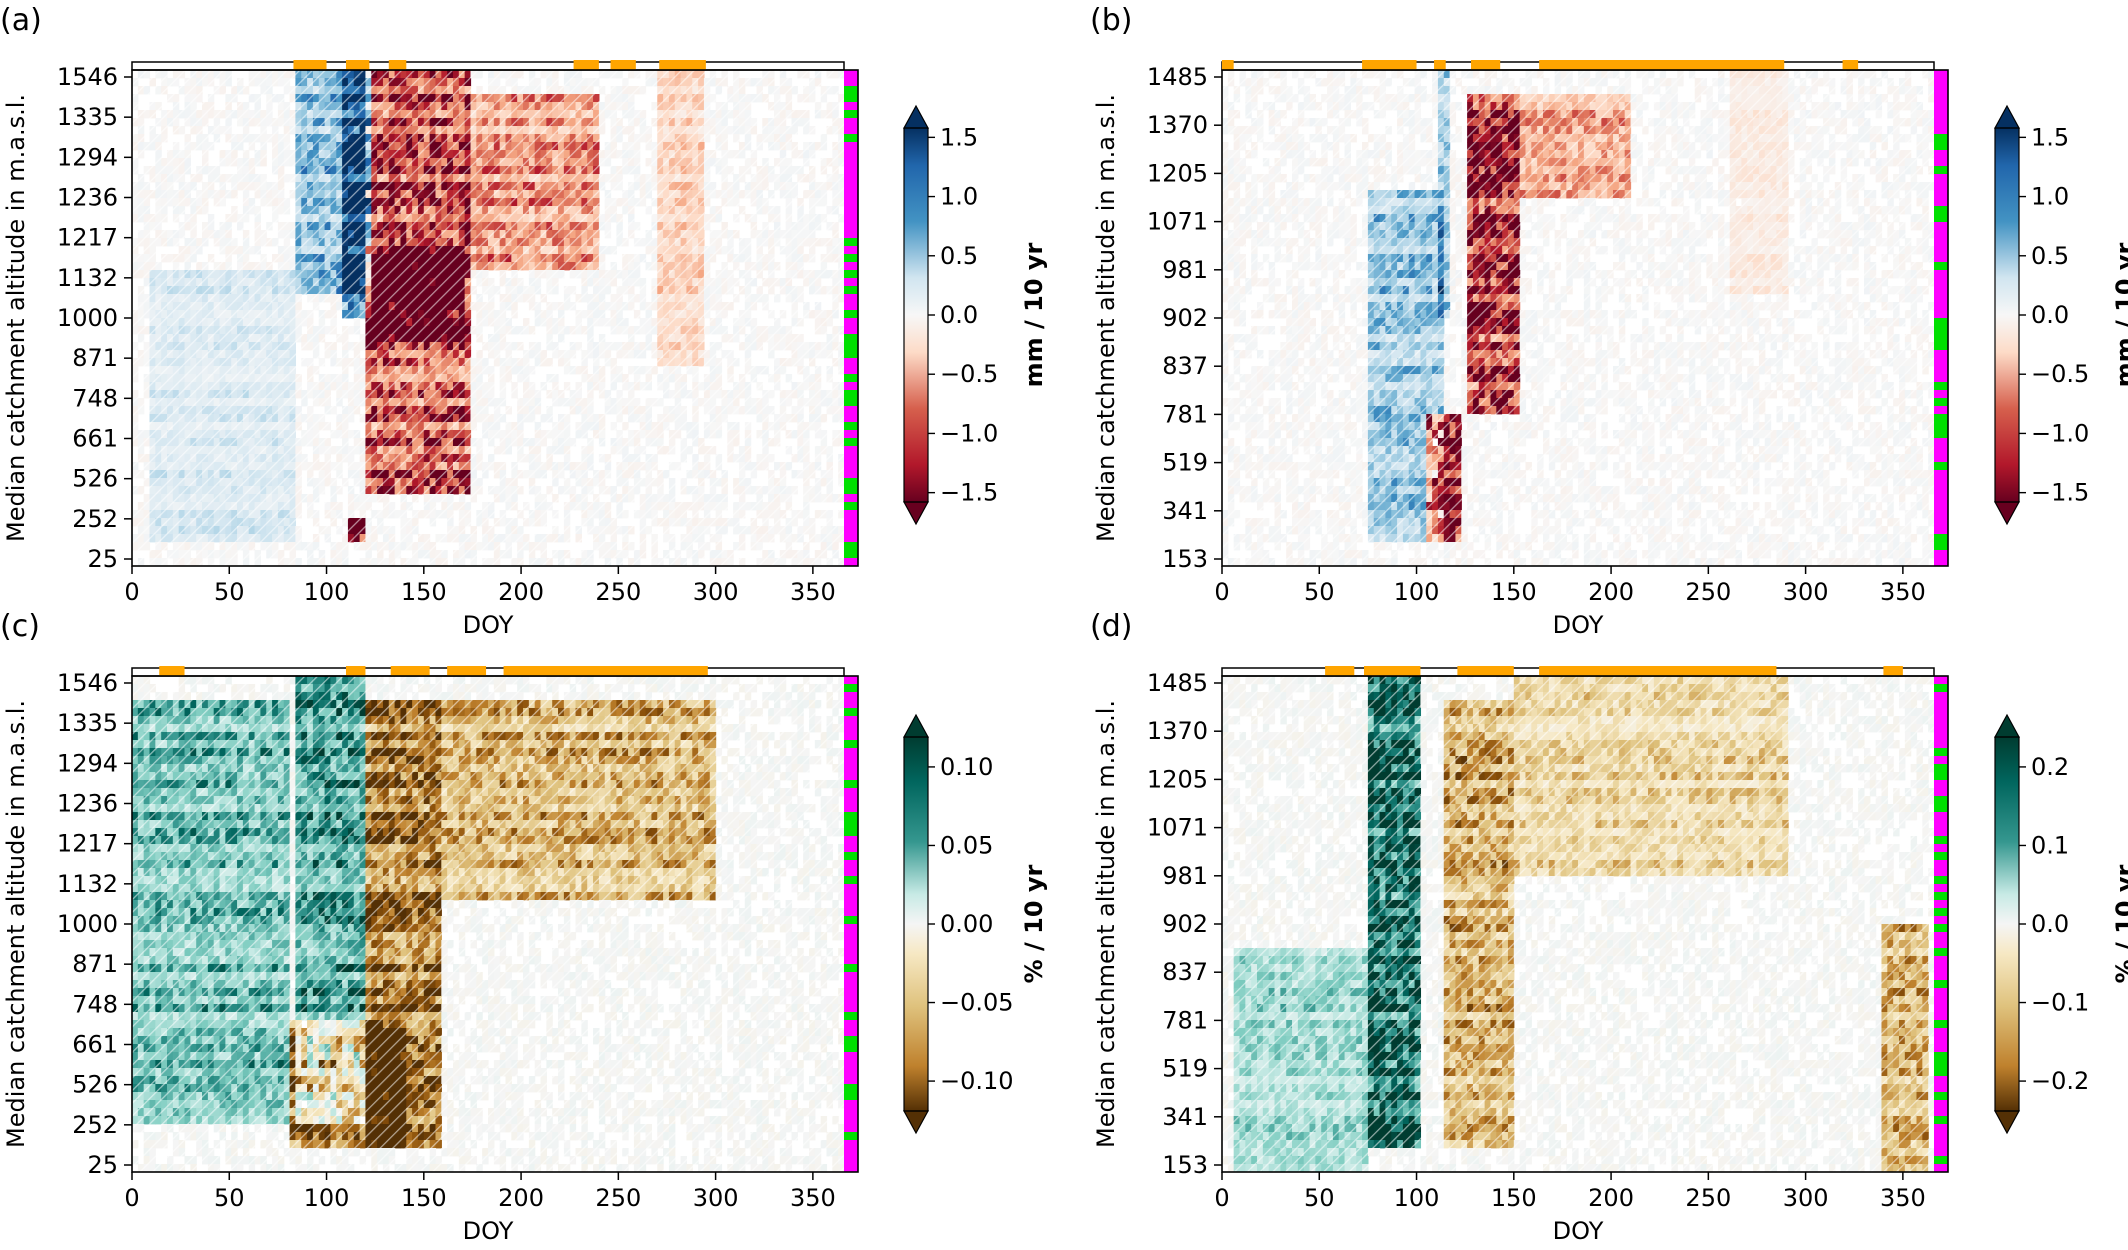  I want to click on panel-label: (a), so click(21, 20).